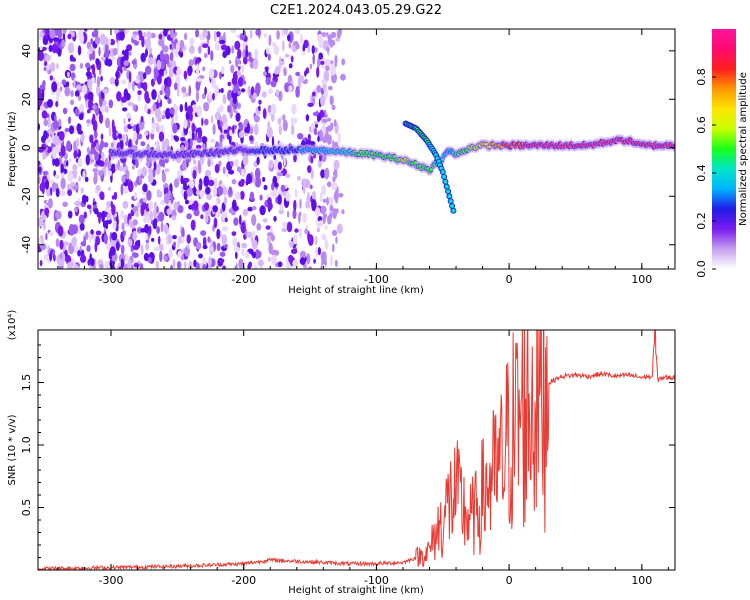 Image resolution: width=750 pixels, height=600 pixels. Describe the element at coordinates (356, 590) in the screenshot. I see `snr-xlabel: Height of straight line (km)` at that location.